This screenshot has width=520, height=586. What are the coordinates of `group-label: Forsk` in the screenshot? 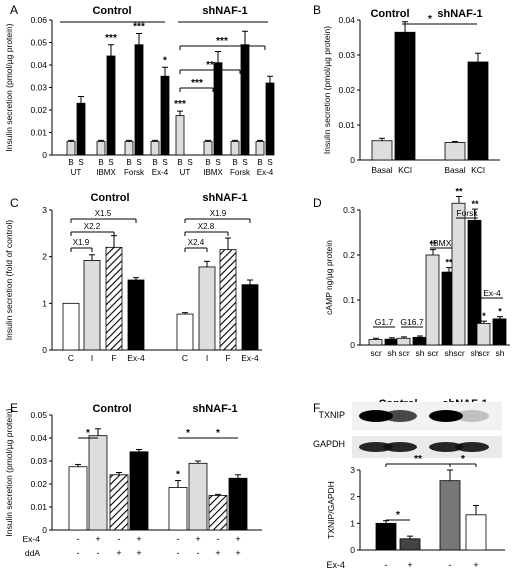 It's located at (467, 213).